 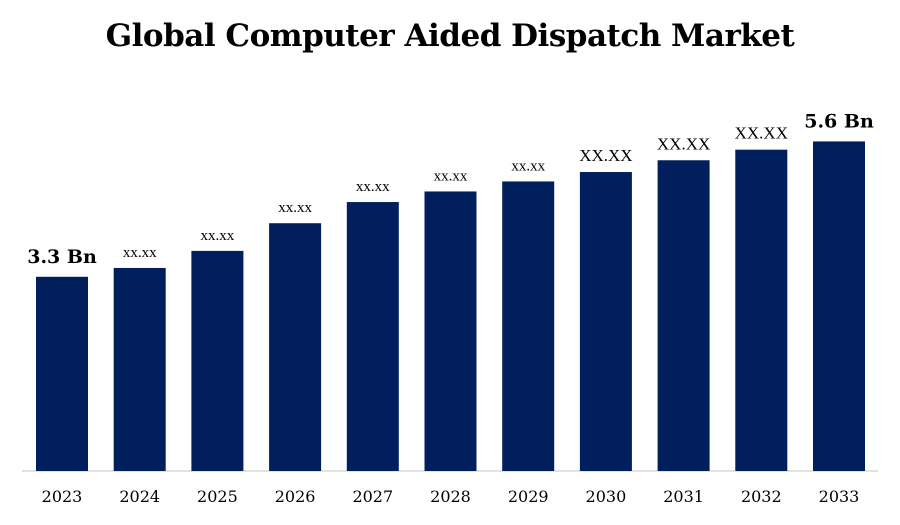 What do you see at coordinates (528, 496) in the screenshot?
I see `x-tick-label-2029: 2029` at bounding box center [528, 496].